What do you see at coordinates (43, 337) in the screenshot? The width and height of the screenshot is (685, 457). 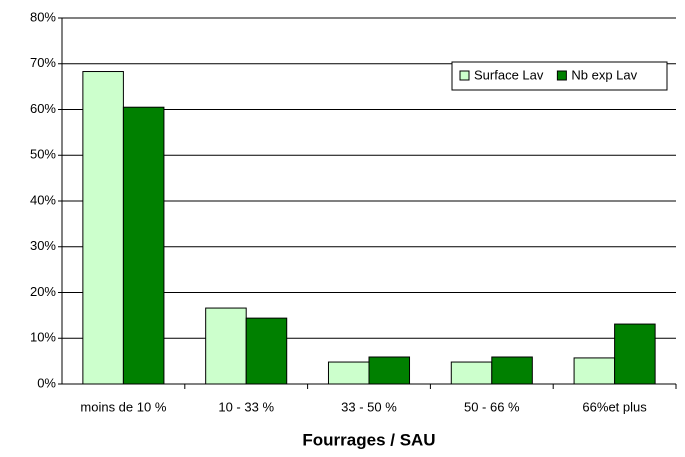 I see `y-tick-label: 10%` at bounding box center [43, 337].